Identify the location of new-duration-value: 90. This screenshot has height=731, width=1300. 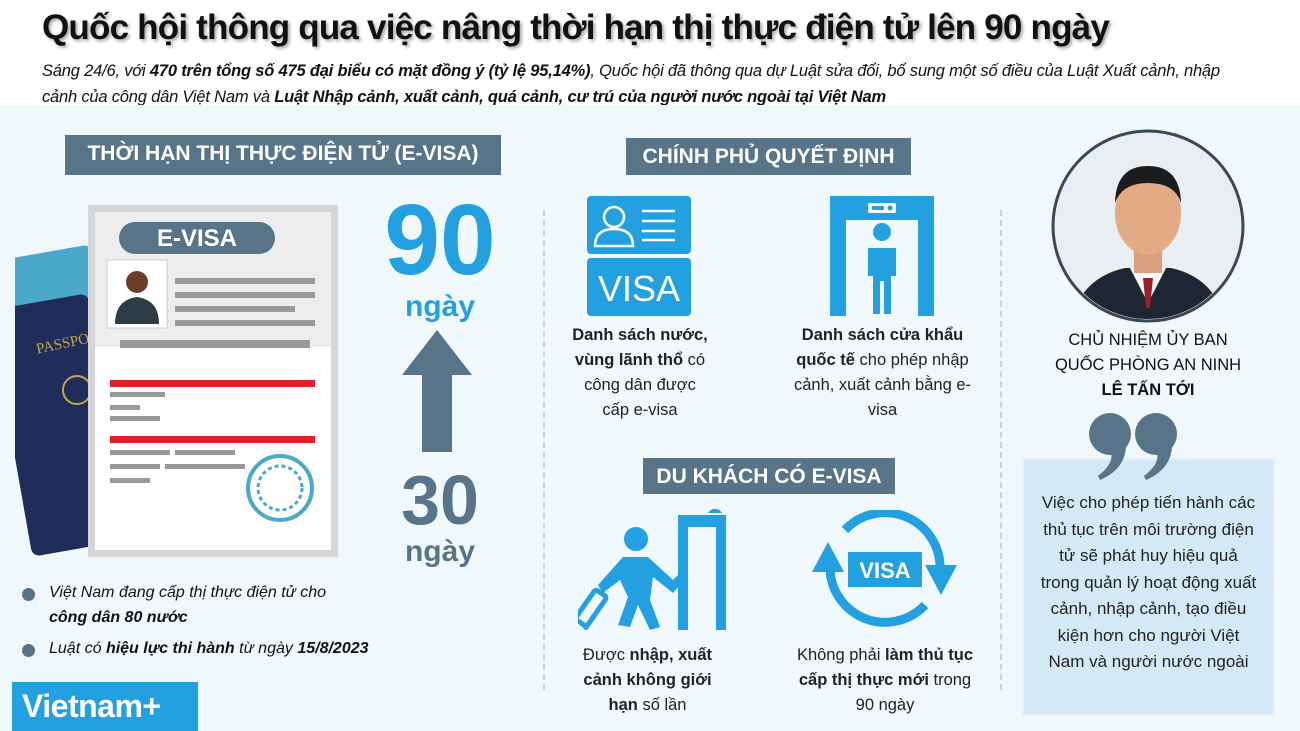
(440, 240).